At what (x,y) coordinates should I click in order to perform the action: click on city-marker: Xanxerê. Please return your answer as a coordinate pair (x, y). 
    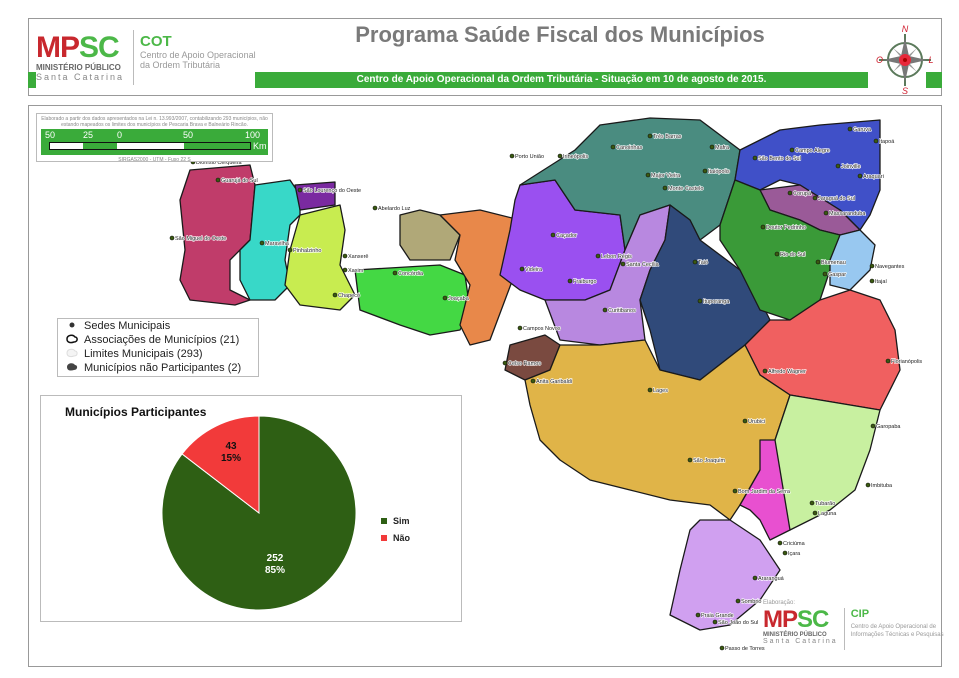
    Looking at the image, I should click on (355, 257).